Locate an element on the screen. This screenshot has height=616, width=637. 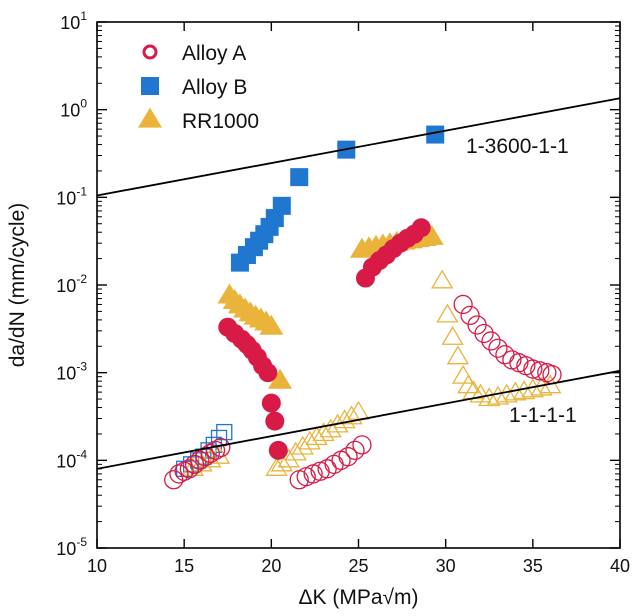
legend: Alloy A Alloy B RR1000 is located at coordinates (198, 87).